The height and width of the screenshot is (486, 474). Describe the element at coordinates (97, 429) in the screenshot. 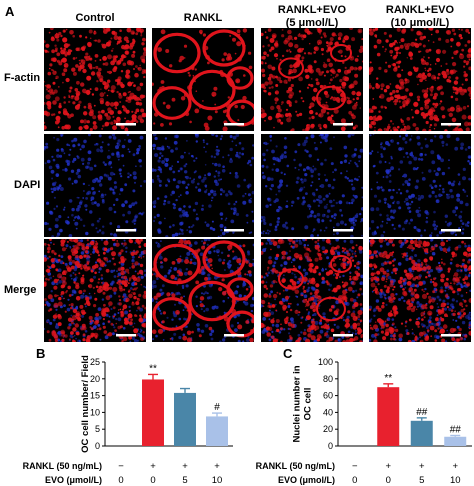

I see `y-tick-label: 5` at that location.